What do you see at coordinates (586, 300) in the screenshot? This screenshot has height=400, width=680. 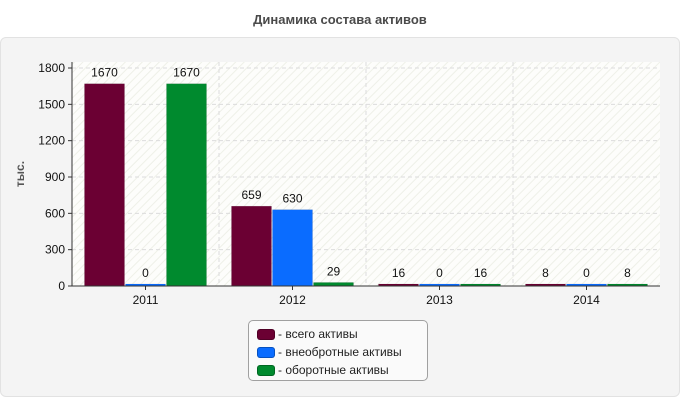 I see `x-tick-label: 2014` at bounding box center [586, 300].